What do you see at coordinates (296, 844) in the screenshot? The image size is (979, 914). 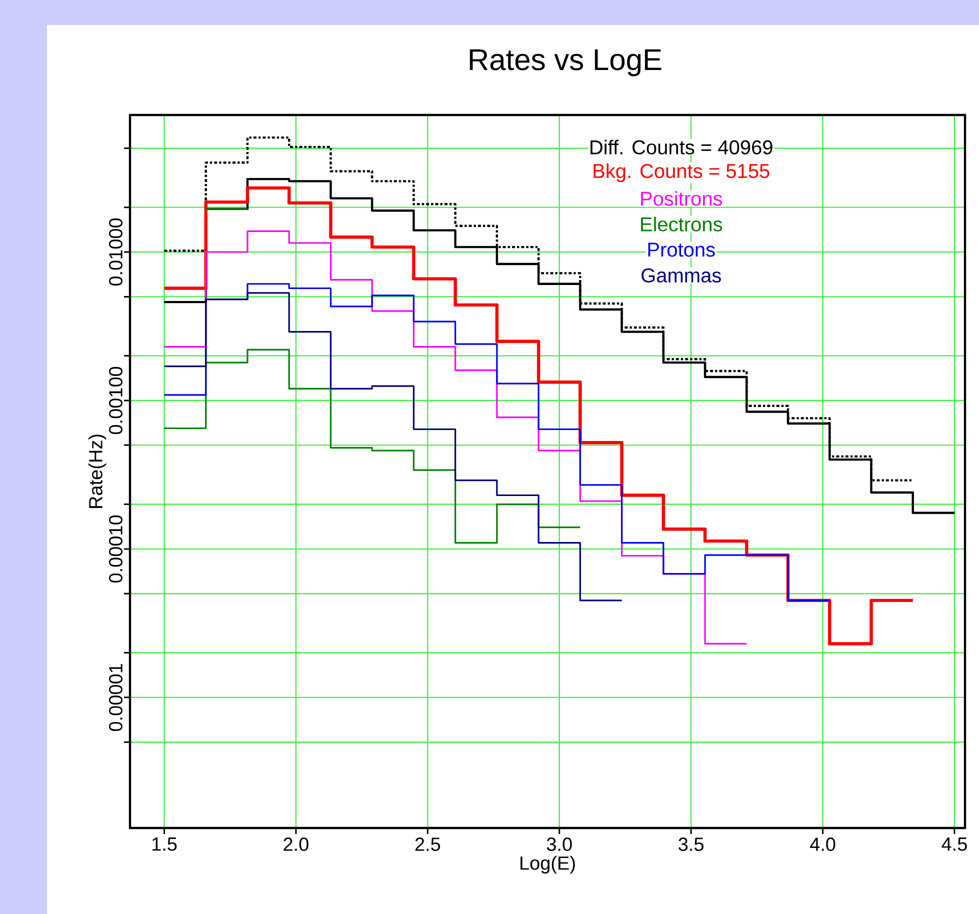 I see `x-tick-label: 2.0` at bounding box center [296, 844].